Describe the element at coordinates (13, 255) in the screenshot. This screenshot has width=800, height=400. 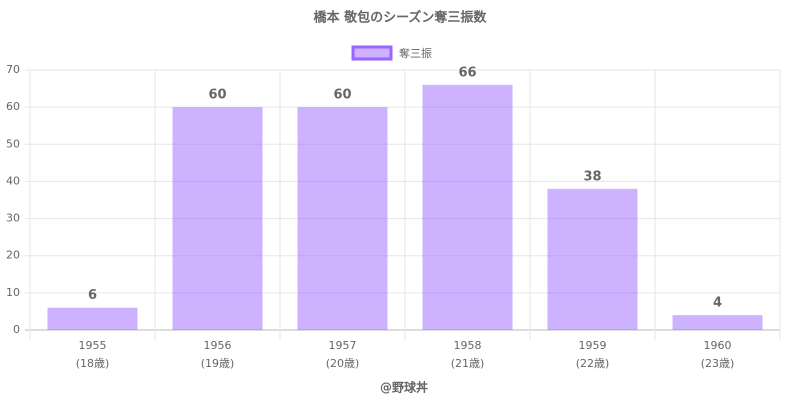
I see `y-tick-label: 20` at that location.